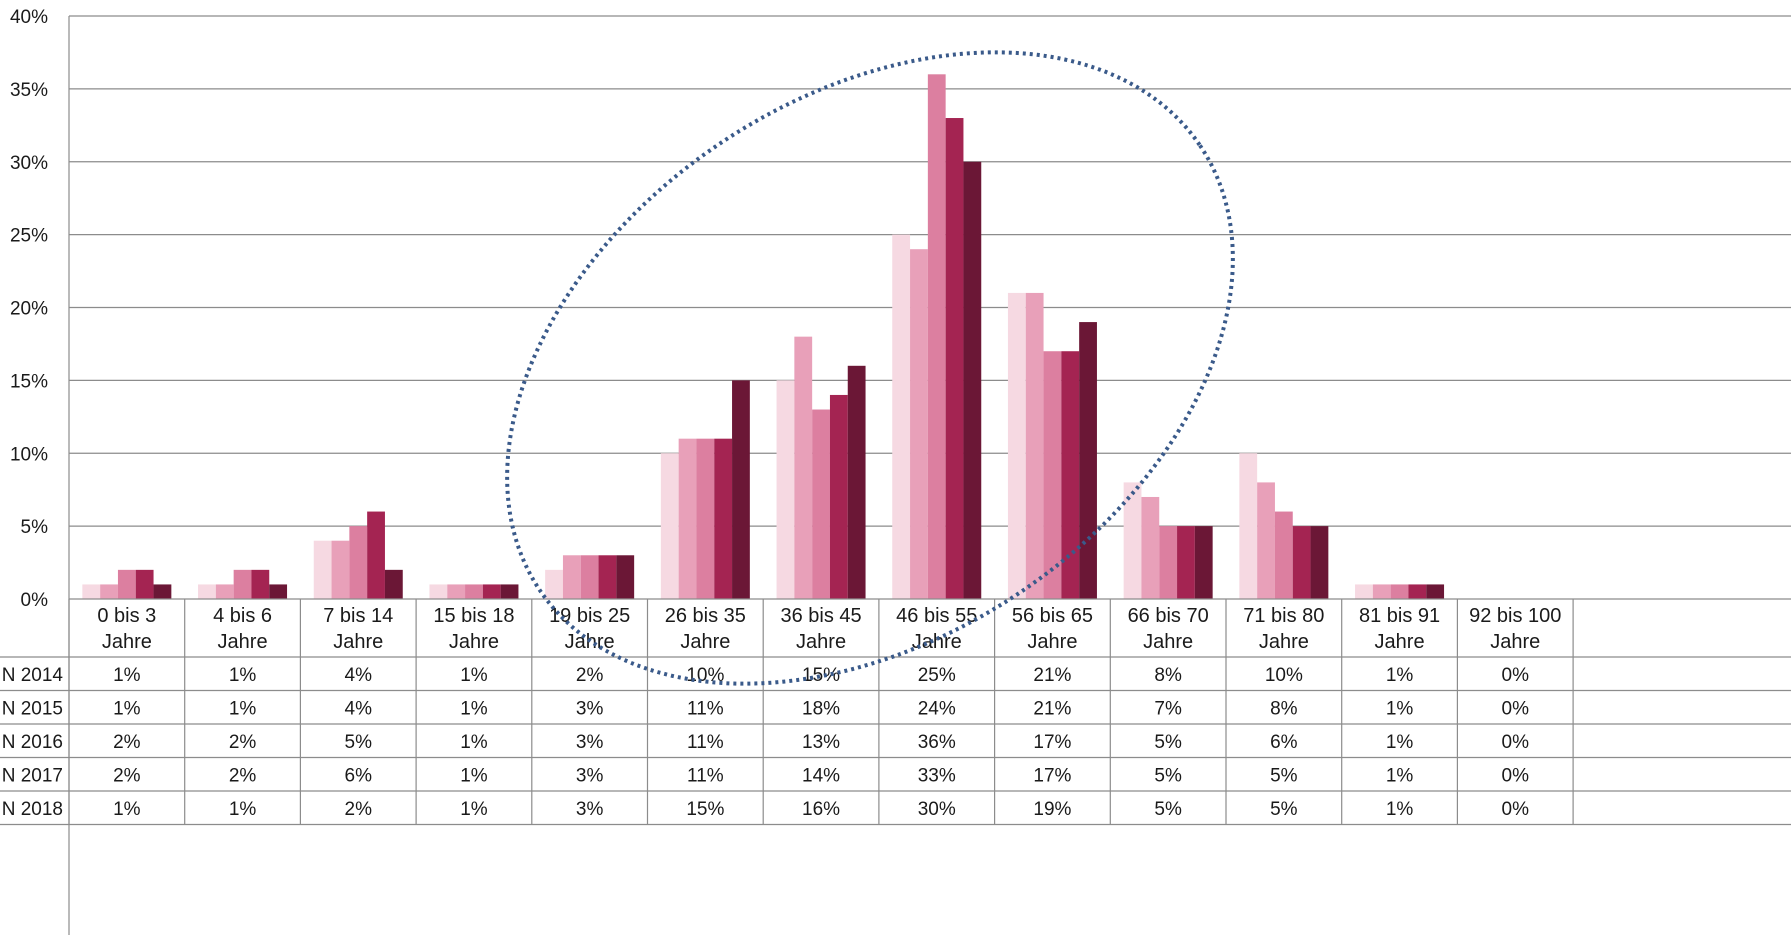 This screenshot has width=1791, height=940. Describe the element at coordinates (590, 809) in the screenshot. I see `table-cell-value: 3%` at that location.